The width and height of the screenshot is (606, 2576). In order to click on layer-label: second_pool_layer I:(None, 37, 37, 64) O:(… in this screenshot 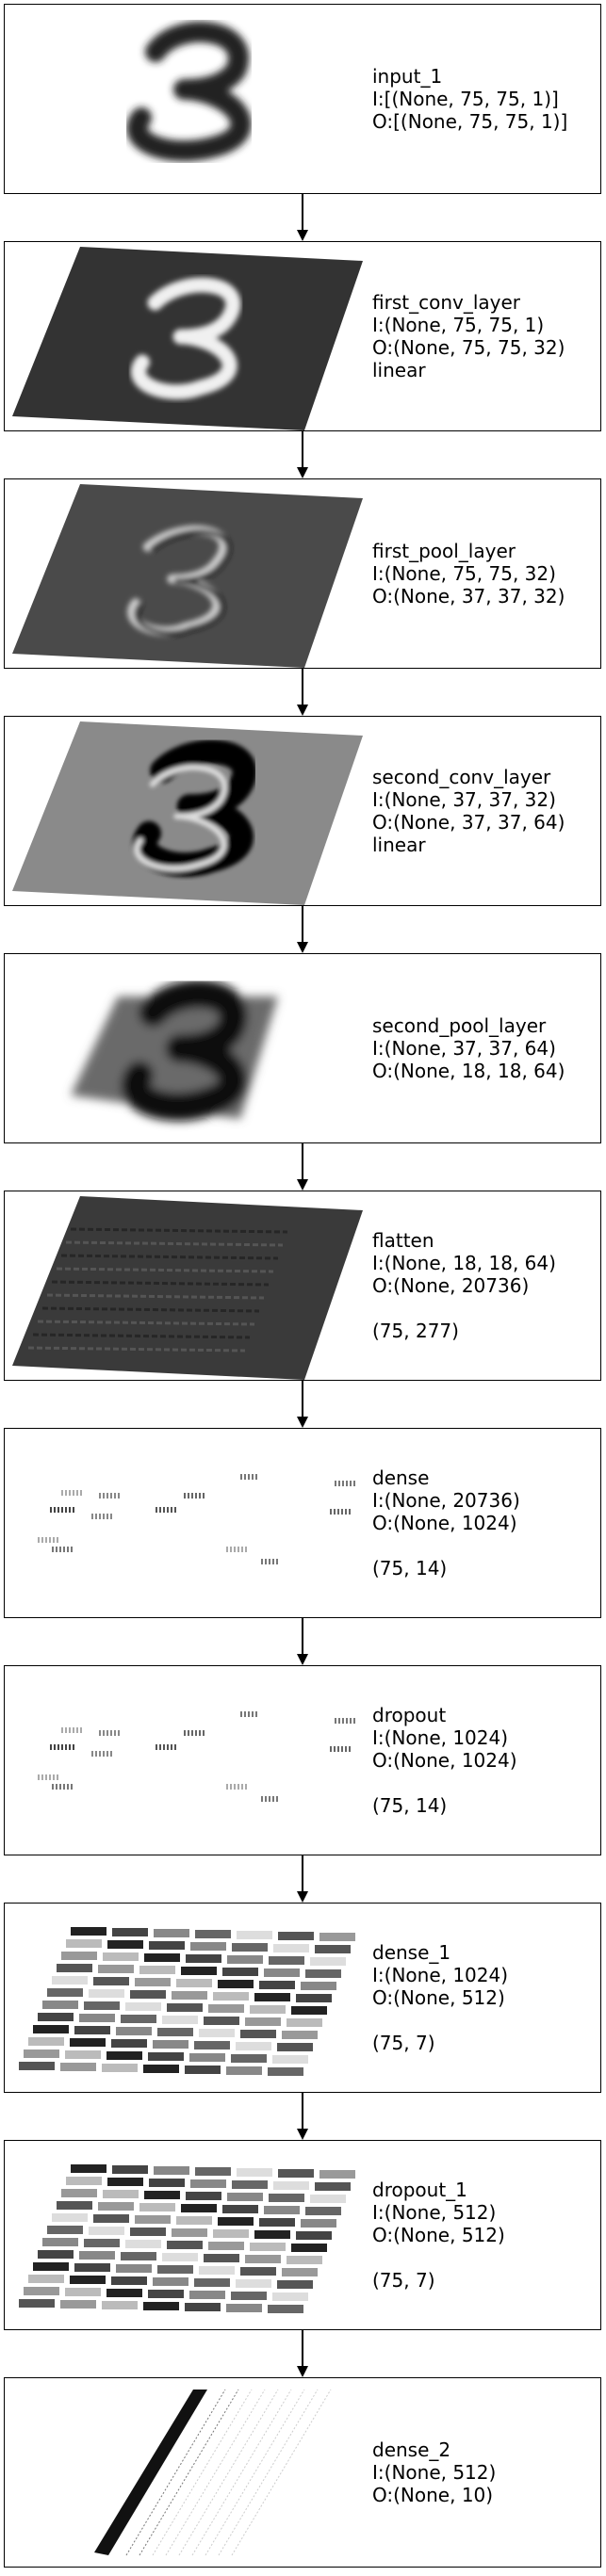, I will do `click(468, 1048)`.